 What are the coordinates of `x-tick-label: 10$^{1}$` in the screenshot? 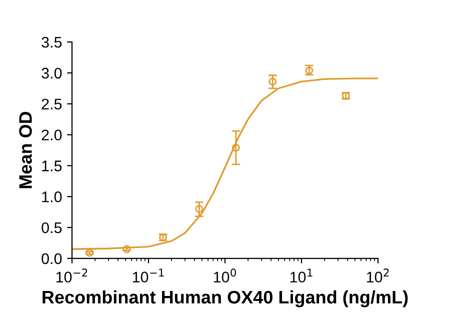 It's located at (301, 275).